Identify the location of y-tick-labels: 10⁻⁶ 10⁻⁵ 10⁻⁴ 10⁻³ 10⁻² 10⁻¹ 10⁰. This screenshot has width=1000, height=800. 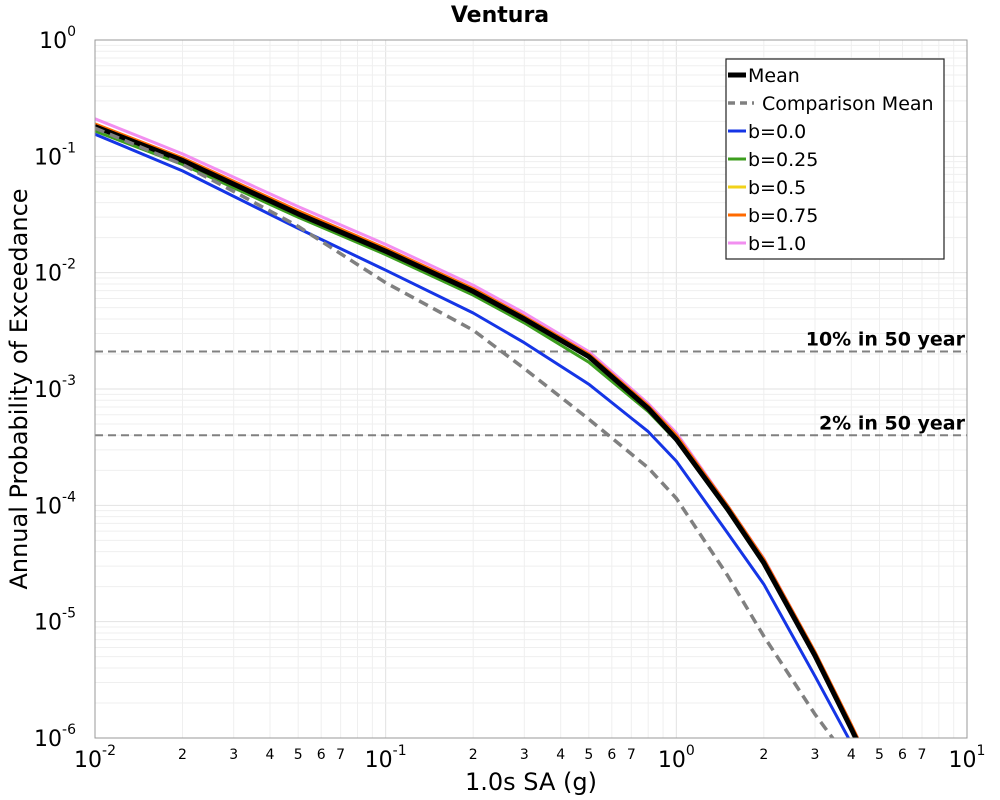
(55, 388).